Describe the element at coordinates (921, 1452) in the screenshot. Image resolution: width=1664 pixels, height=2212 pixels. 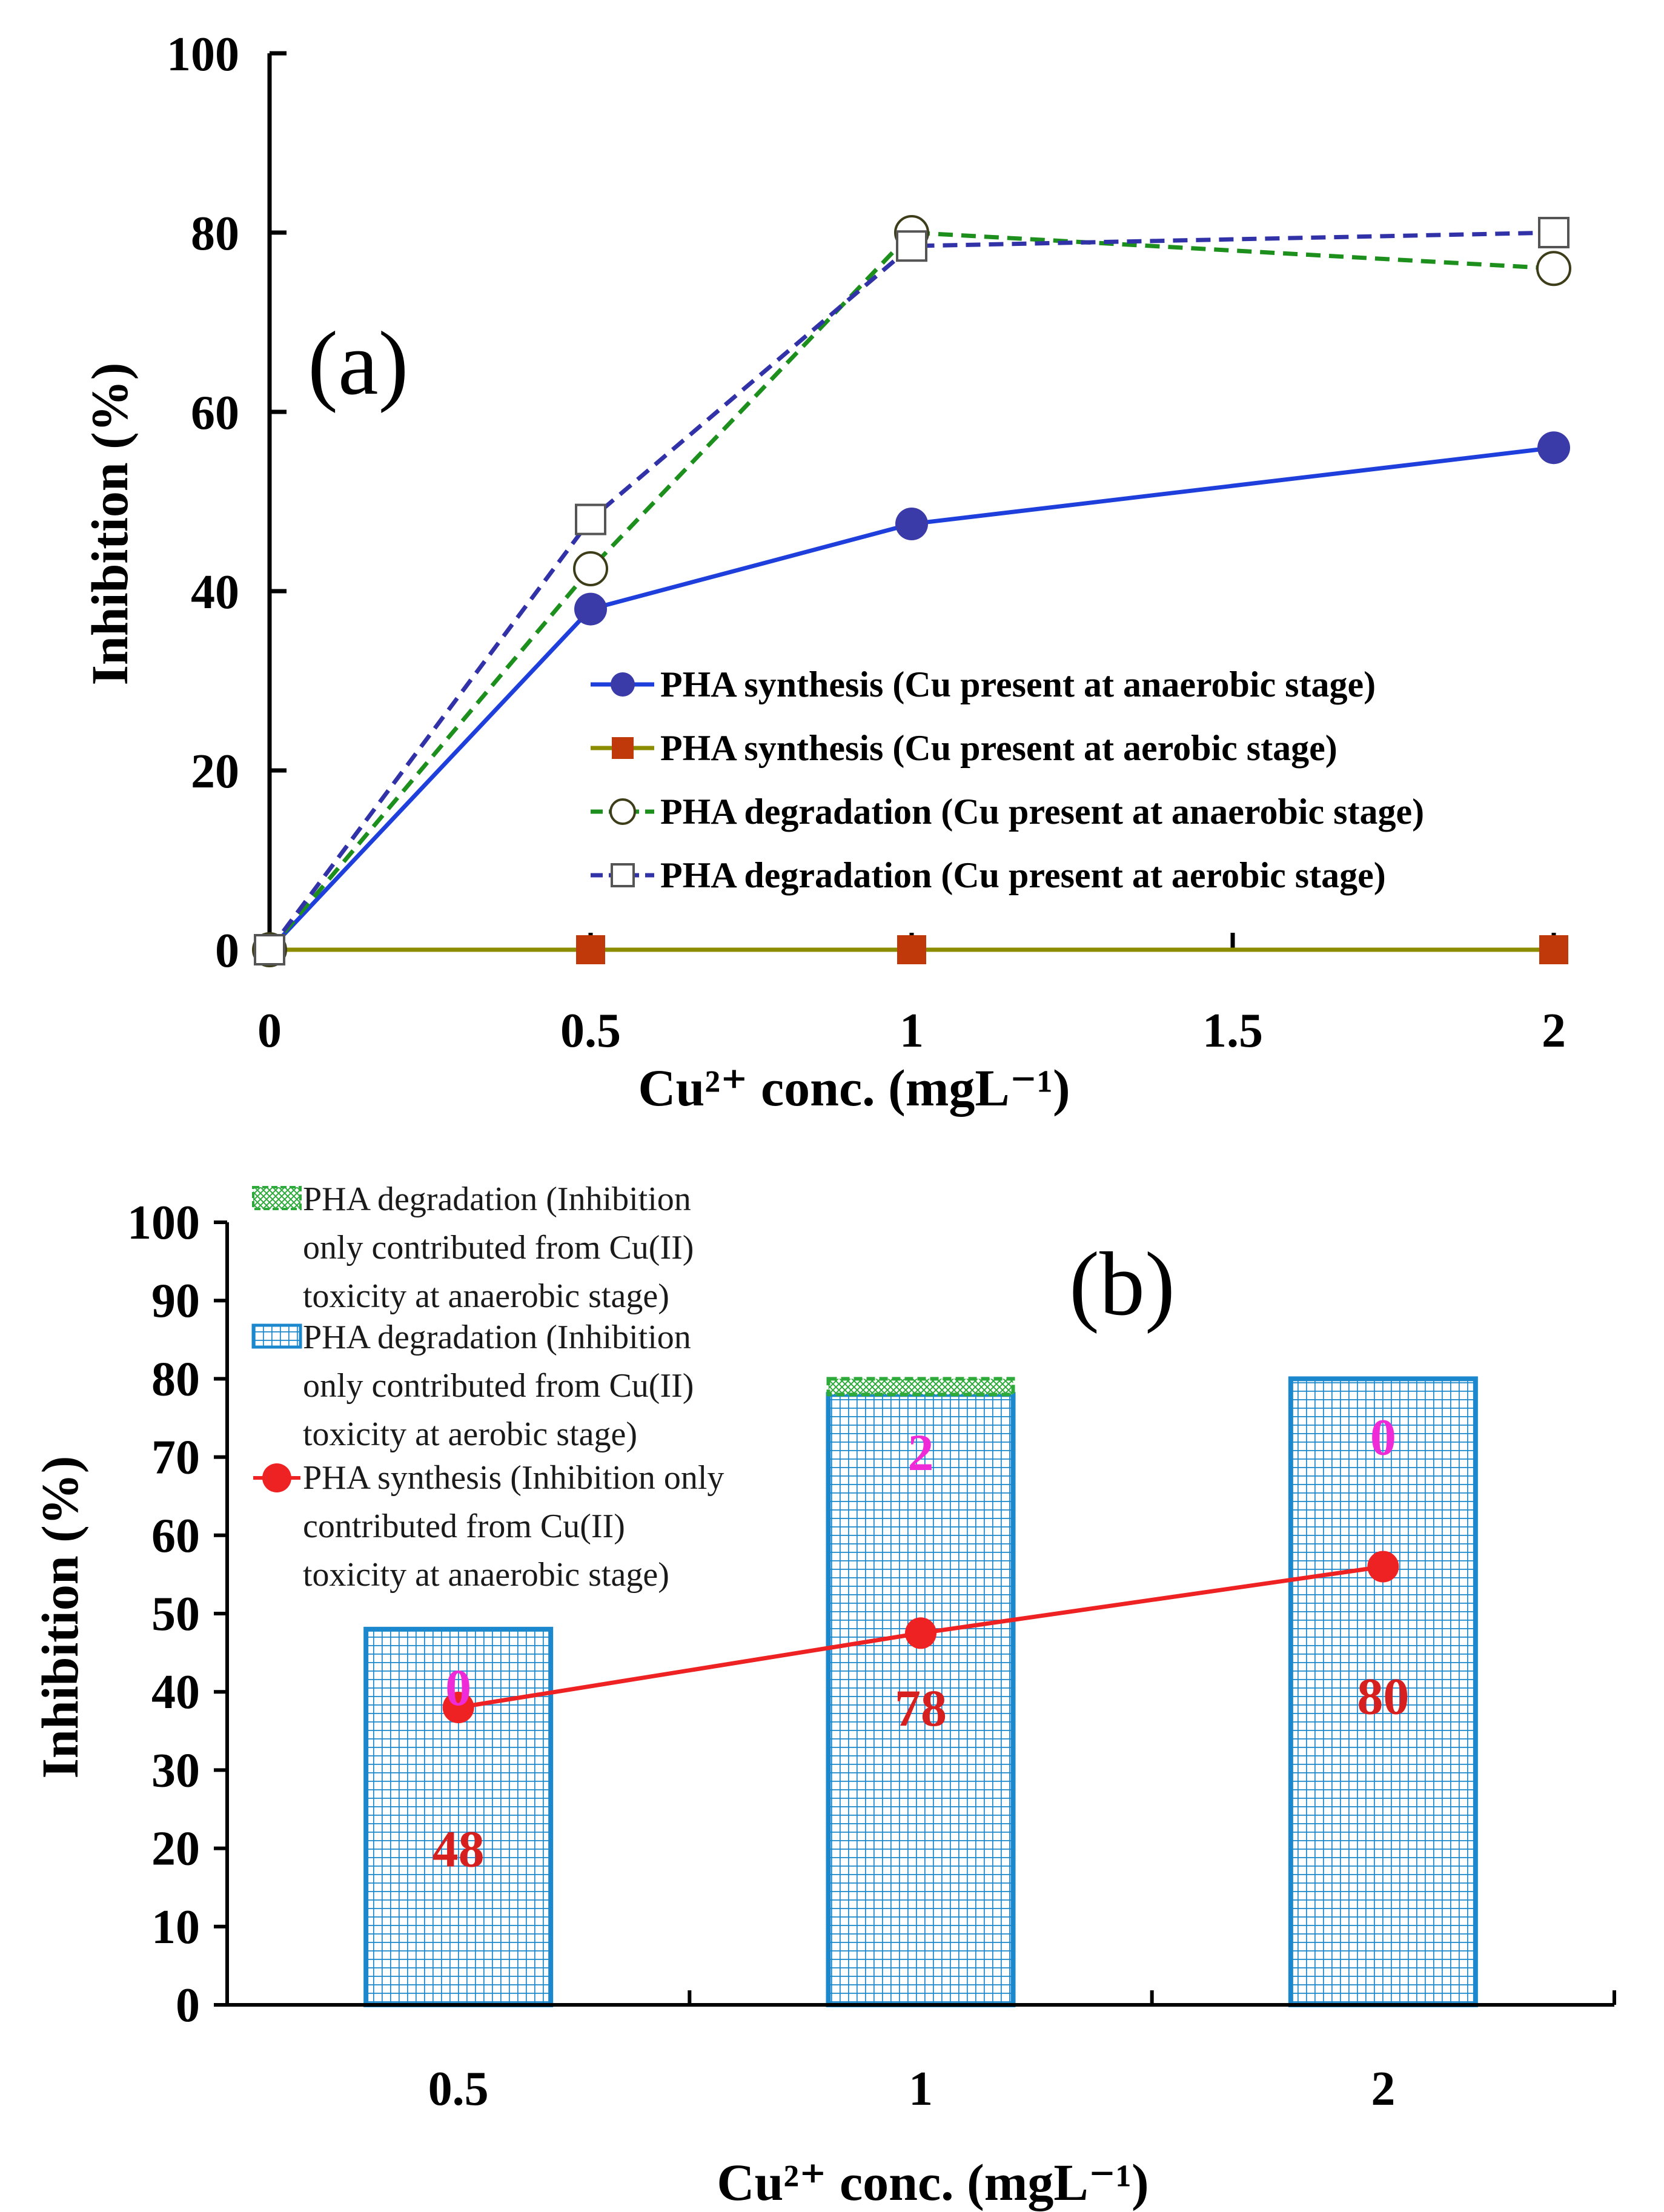
I see `bar-value-label-anaerobic: 2` at that location.